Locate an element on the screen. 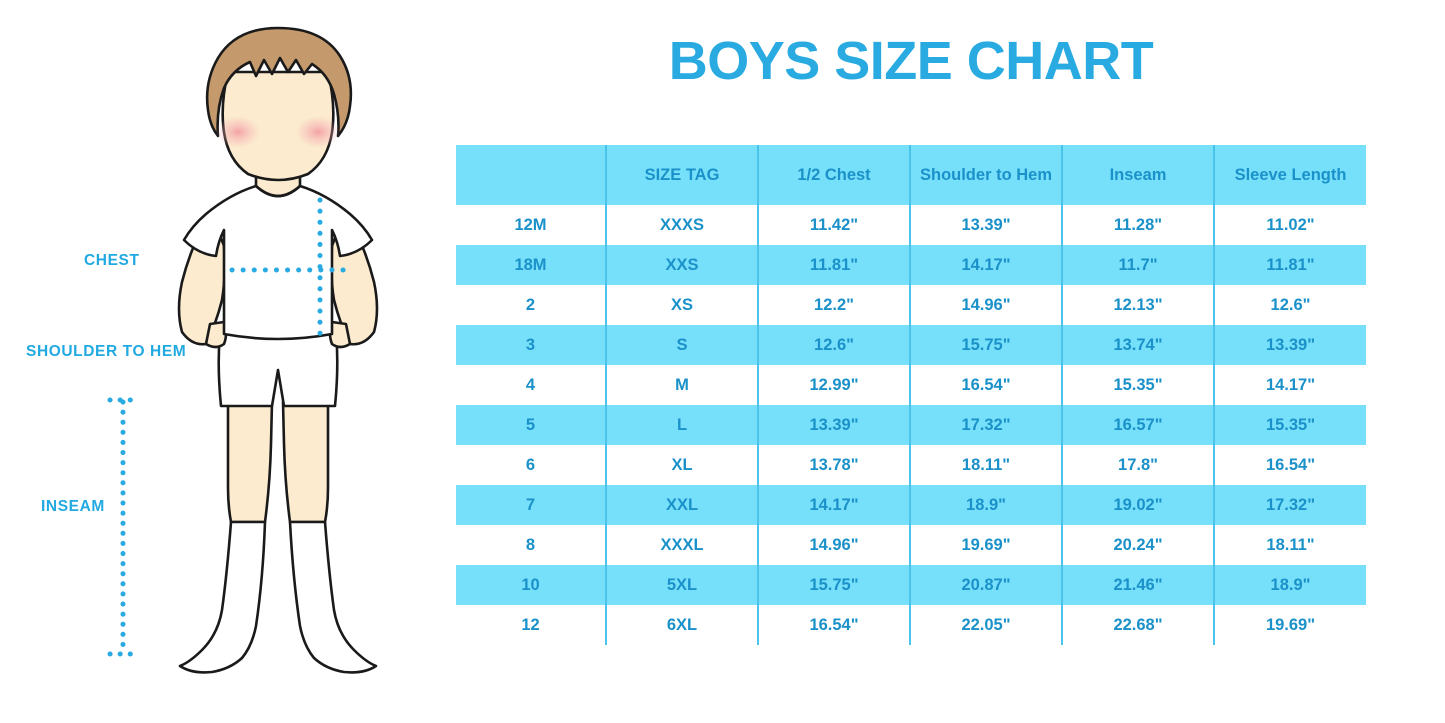  table-row: 18M XXS 11.81" 14.17" 11.7" 11.81" is located at coordinates (911, 265).